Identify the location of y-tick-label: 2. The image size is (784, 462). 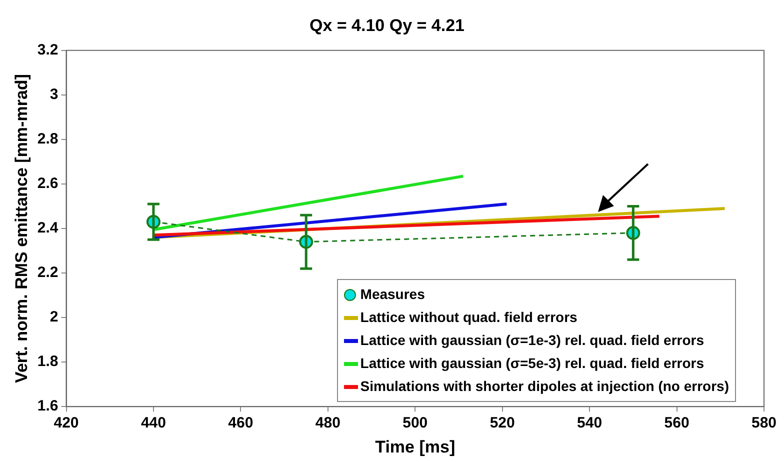
(54, 317).